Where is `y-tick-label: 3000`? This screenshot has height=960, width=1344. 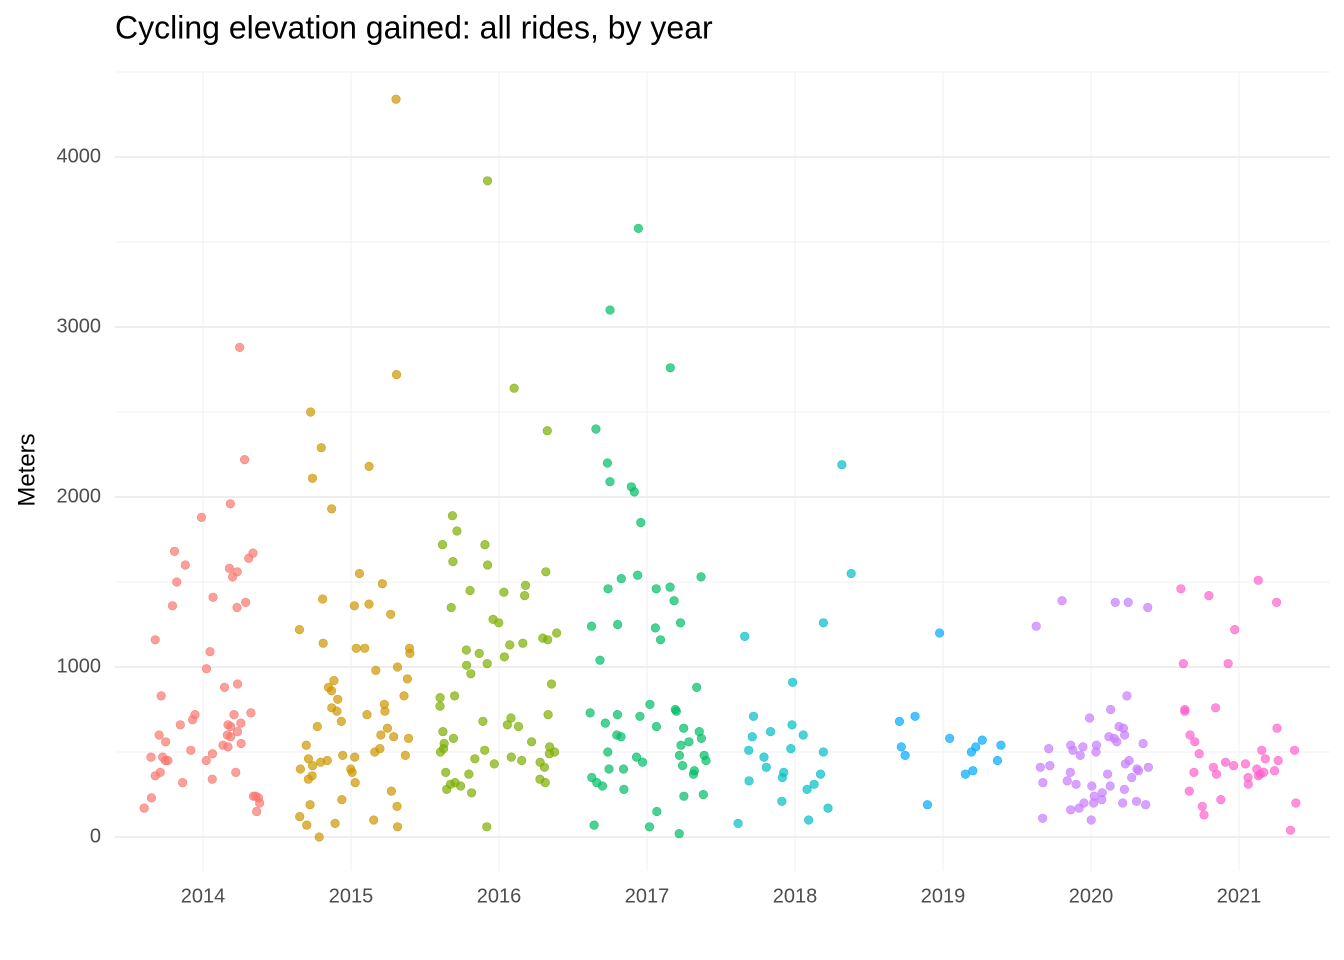
y-tick-label: 3000 is located at coordinates (79, 326).